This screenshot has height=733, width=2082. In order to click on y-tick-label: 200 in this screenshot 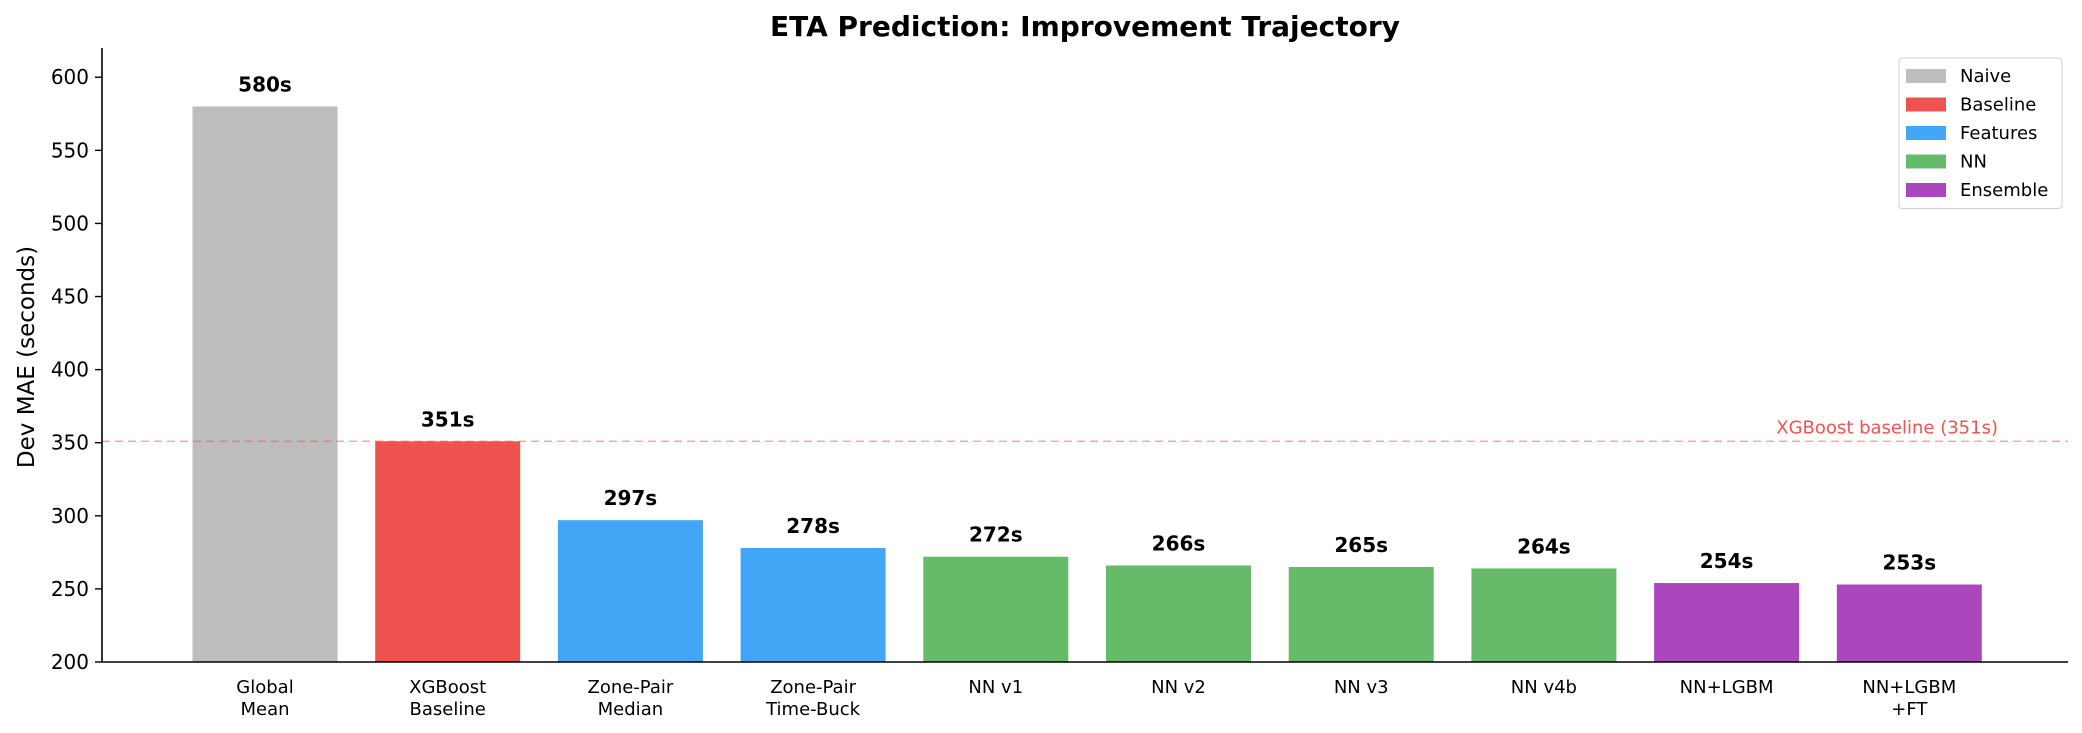, I will do `click(70, 662)`.